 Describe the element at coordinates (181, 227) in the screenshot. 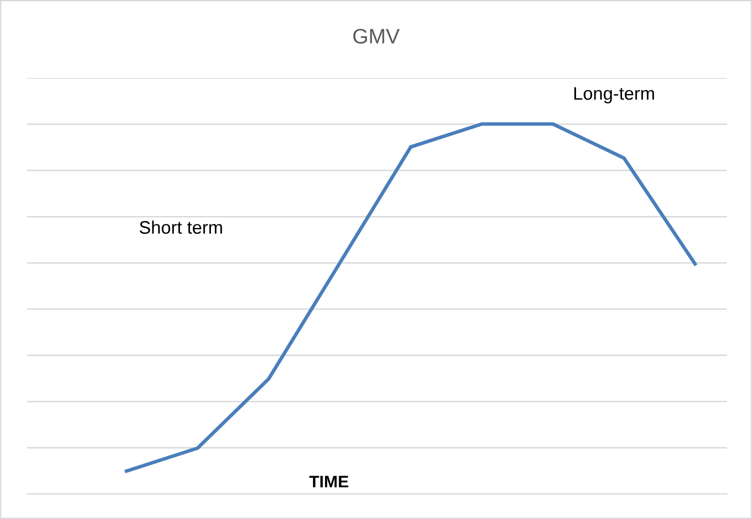

I see `annotation: Short term` at that location.